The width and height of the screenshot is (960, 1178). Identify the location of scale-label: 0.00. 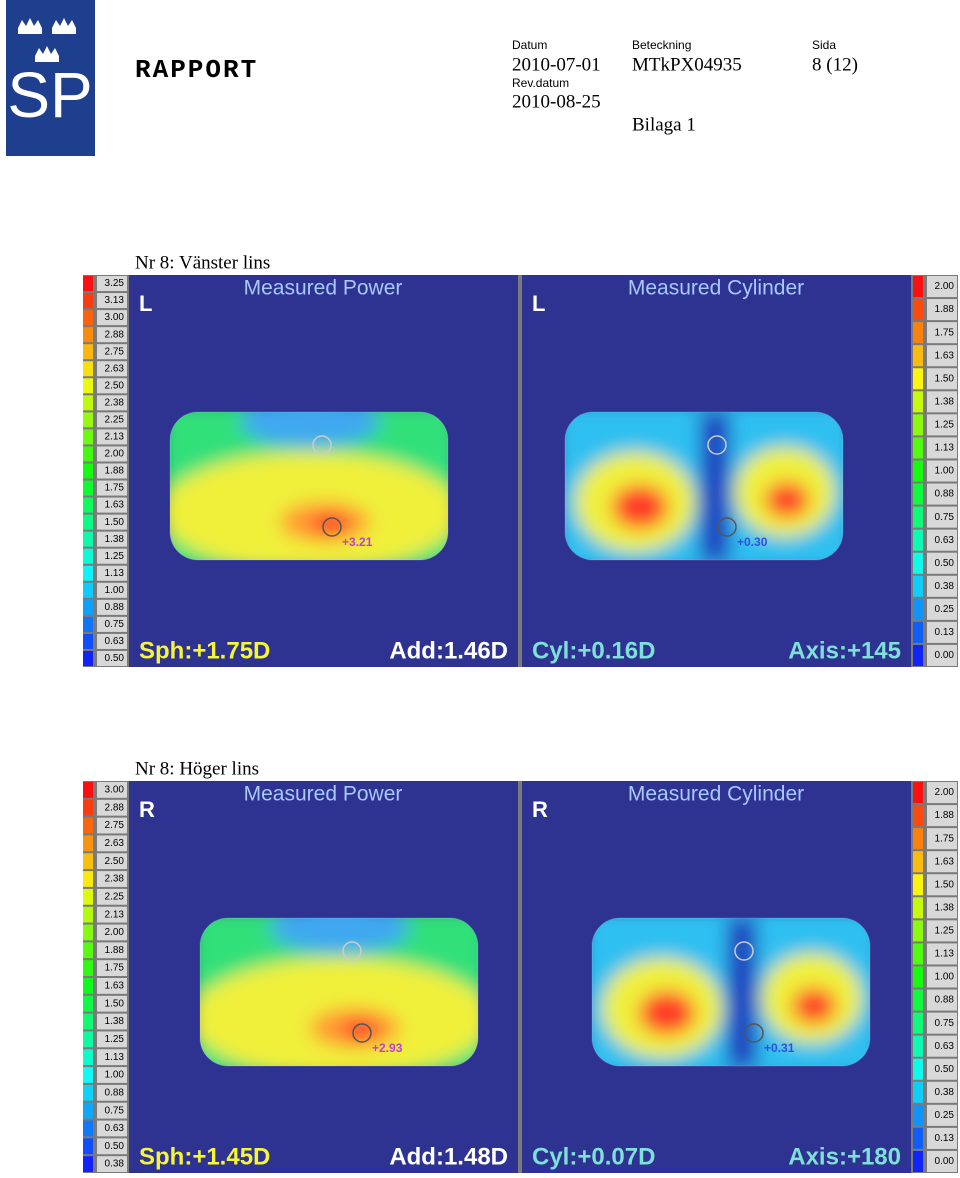
(945, 1161).